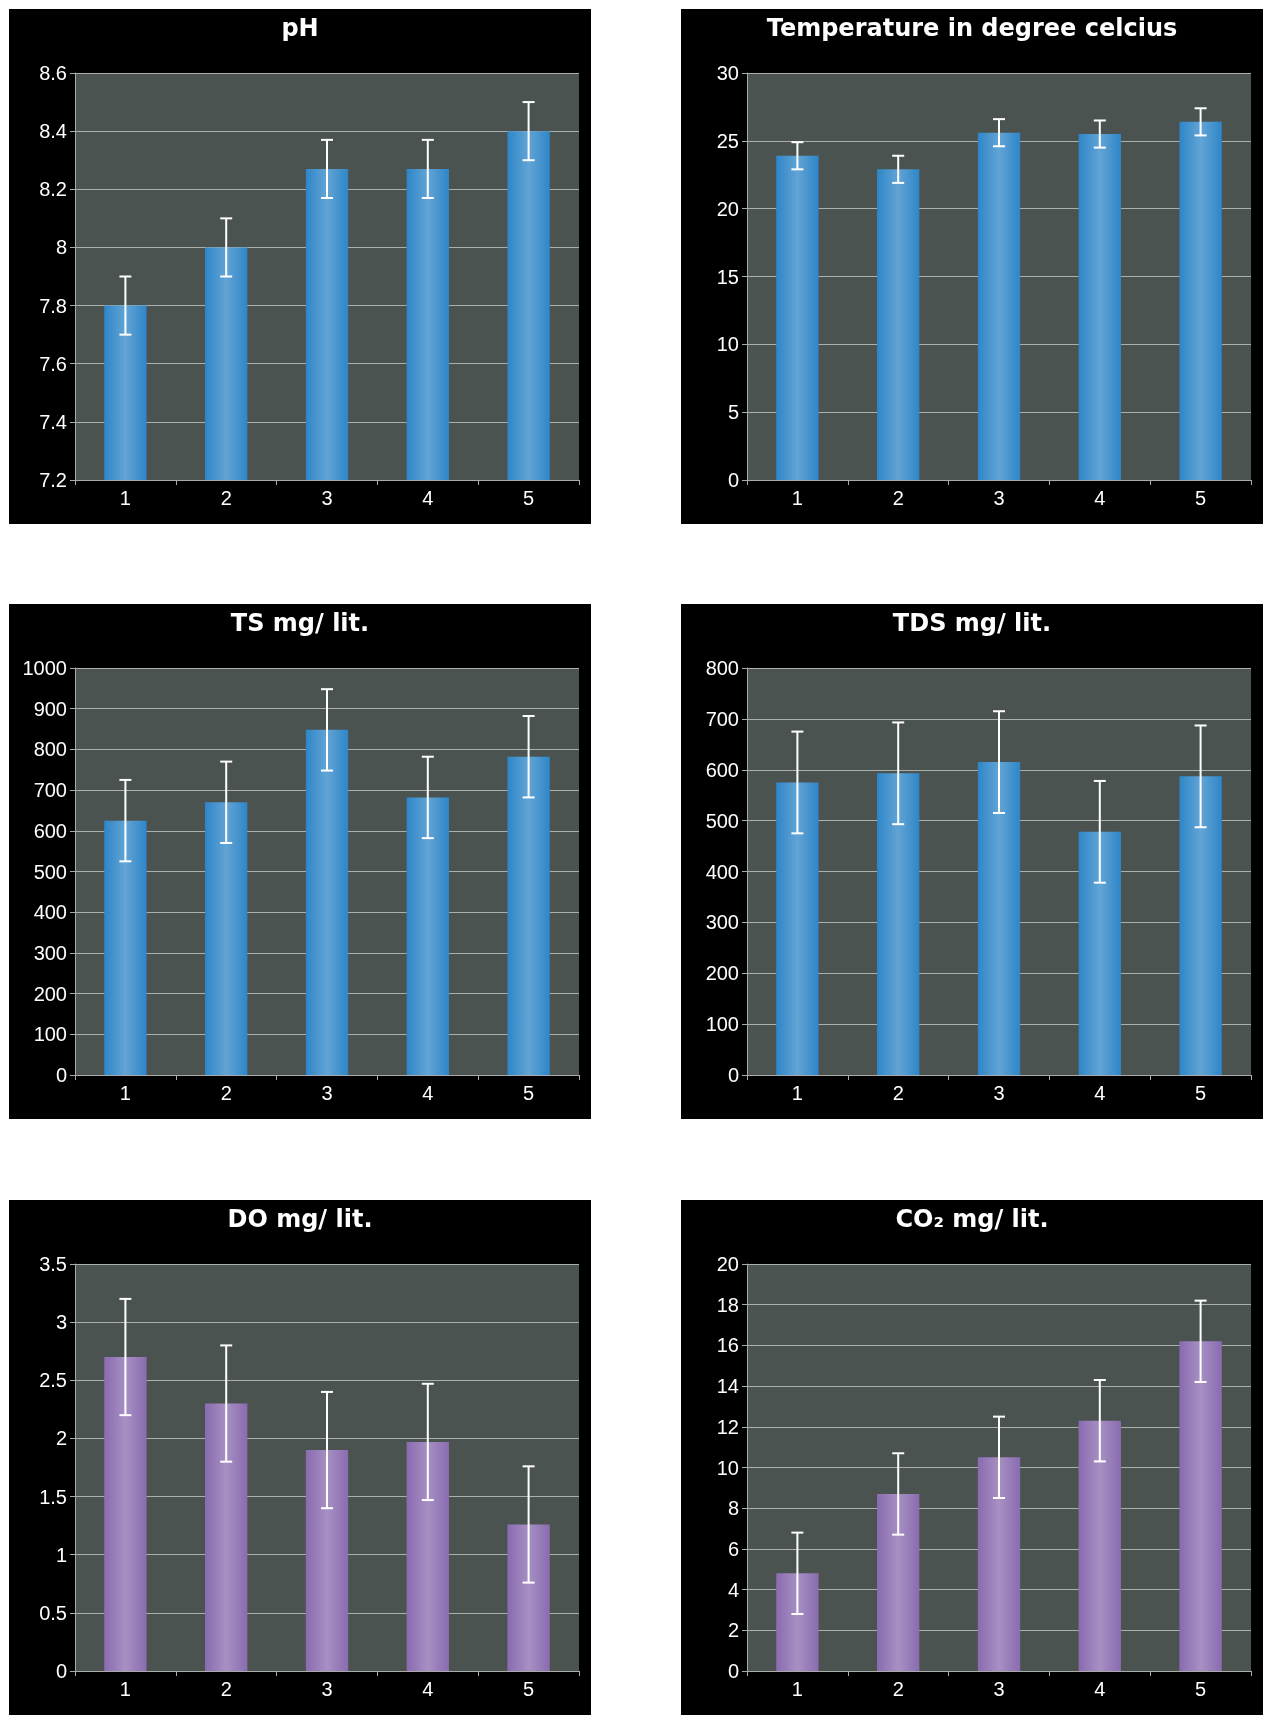  What do you see at coordinates (733, 412) in the screenshot?
I see `y-tick-label: 5` at bounding box center [733, 412].